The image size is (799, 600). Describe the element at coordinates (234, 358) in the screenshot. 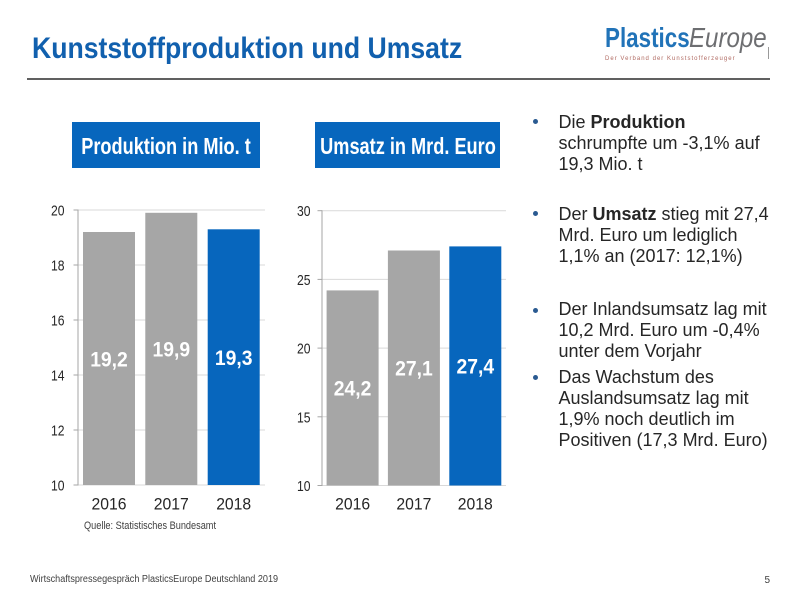

I see `svg-text: 19,3` at that location.